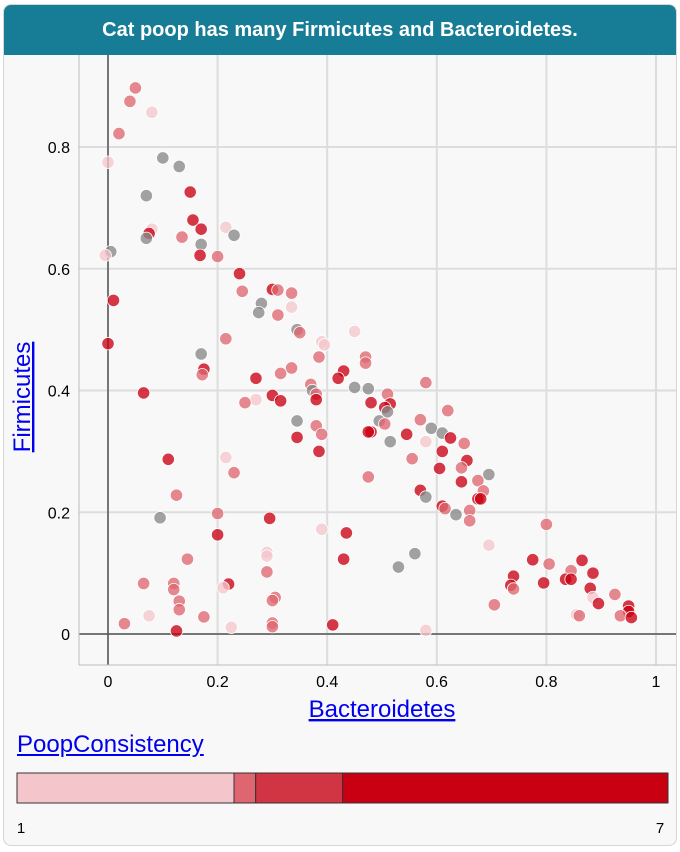  What do you see at coordinates (327, 682) in the screenshot?
I see `x-tick-label: 0.4` at bounding box center [327, 682].